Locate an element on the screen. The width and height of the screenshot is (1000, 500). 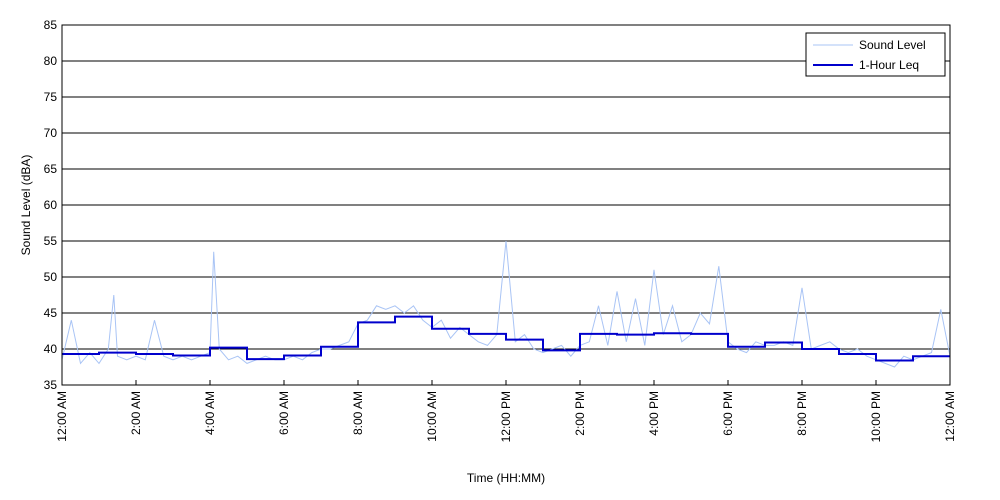
y-tick-label: 45 is located at coordinates (51, 313).